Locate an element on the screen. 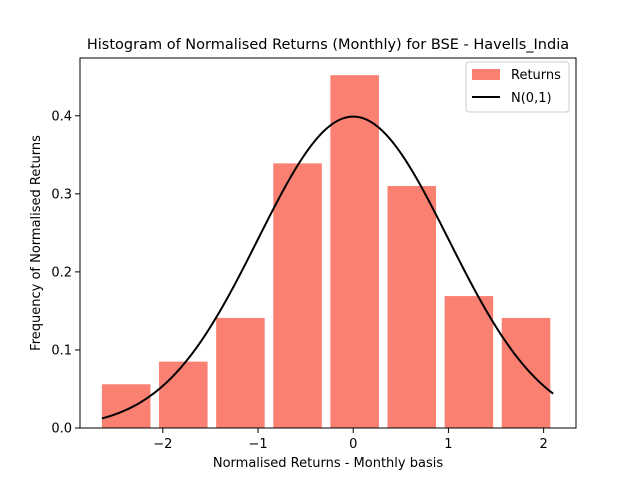  x-tick-label-4: 2 is located at coordinates (543, 444).